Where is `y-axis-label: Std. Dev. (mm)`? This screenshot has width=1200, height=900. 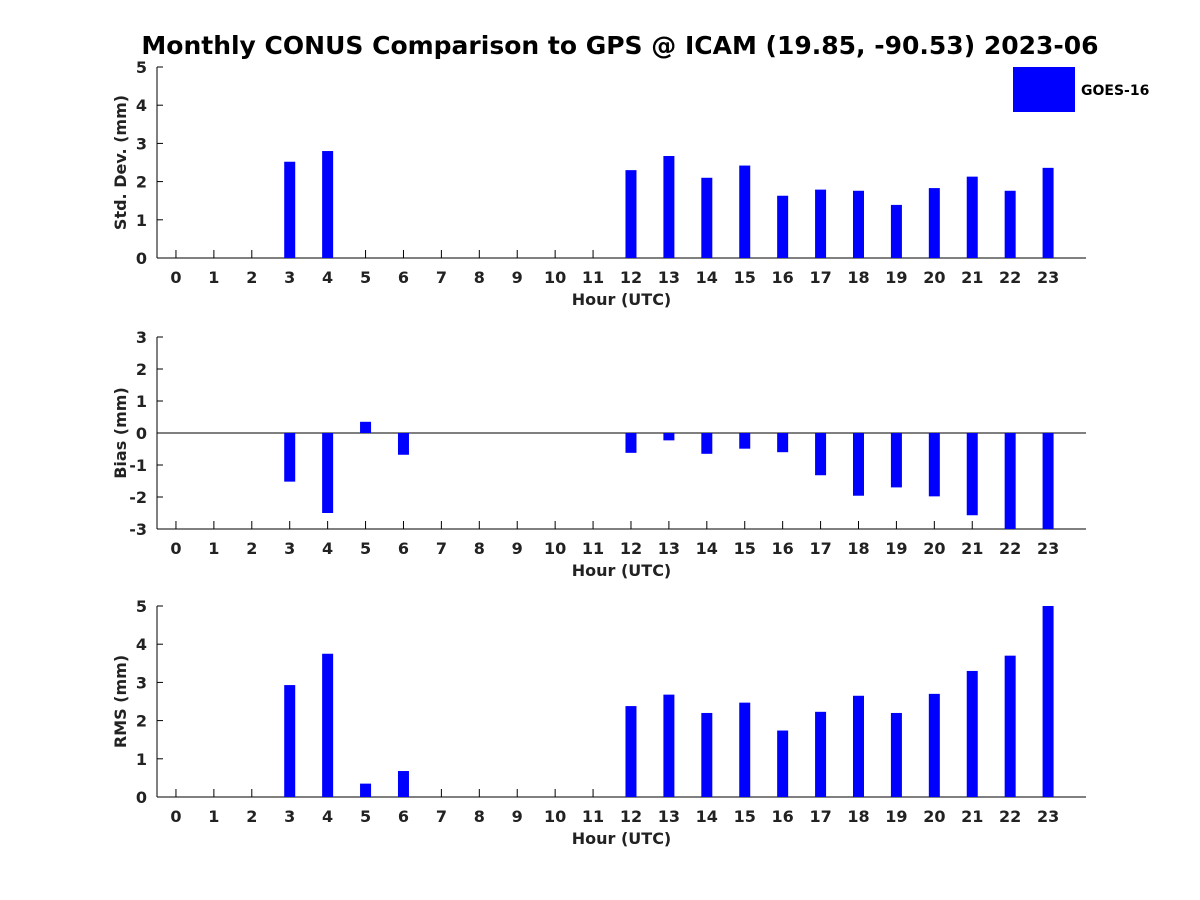
y-axis-label: Std. Dev. (mm) is located at coordinates (120, 162).